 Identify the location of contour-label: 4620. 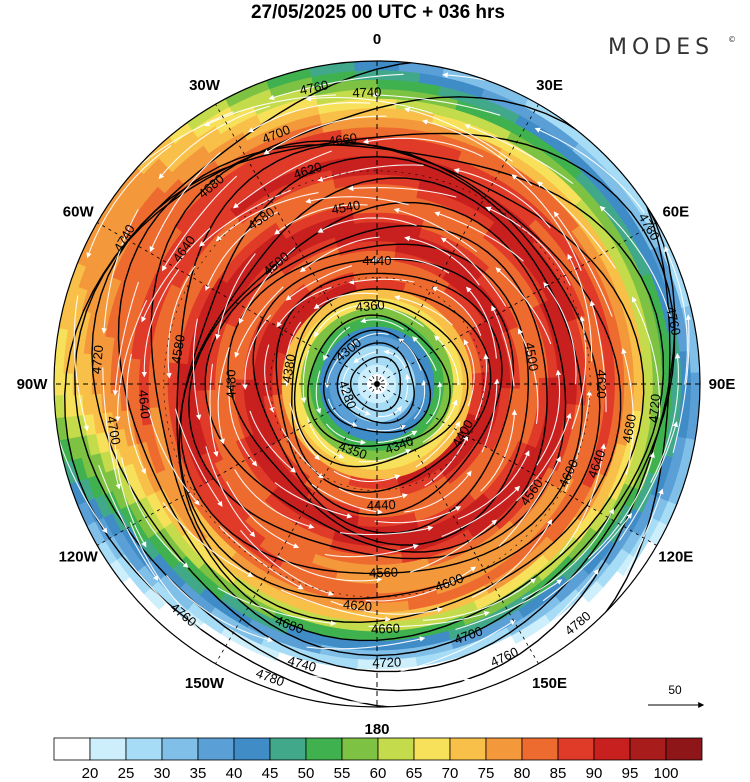
(601, 384).